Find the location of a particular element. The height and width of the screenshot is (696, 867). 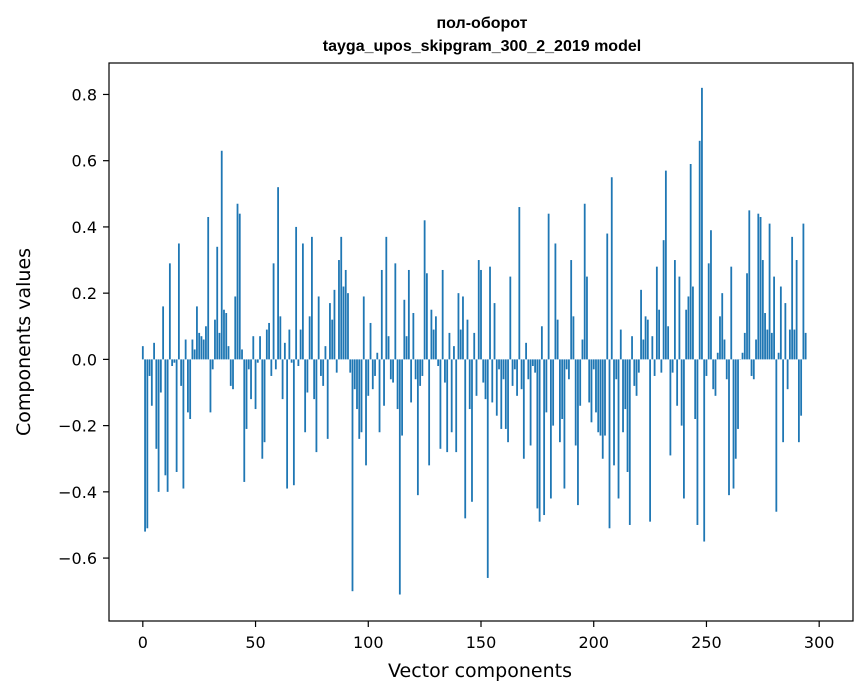

x-axis: 0 50 100 150 200 250 300 is located at coordinates (486, 636).